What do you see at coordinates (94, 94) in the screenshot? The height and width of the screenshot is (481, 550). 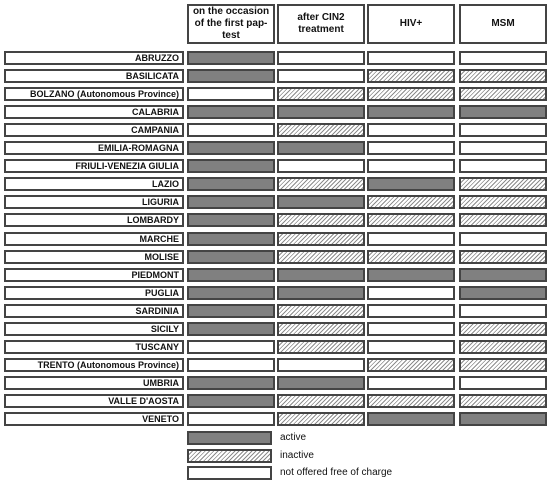 I see `region-label: BOLZANO (Autonomous Province)` at bounding box center [94, 94].